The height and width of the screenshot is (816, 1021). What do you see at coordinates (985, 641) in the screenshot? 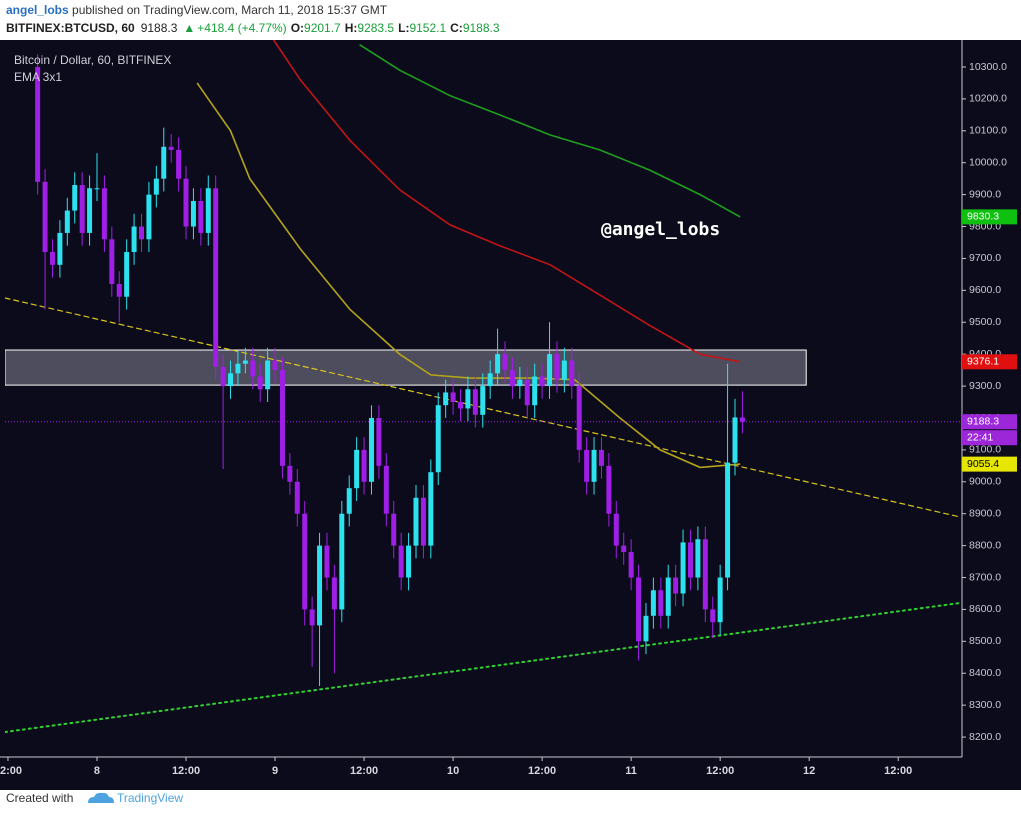
I see `y-tick-label: 8500.0` at bounding box center [985, 641].